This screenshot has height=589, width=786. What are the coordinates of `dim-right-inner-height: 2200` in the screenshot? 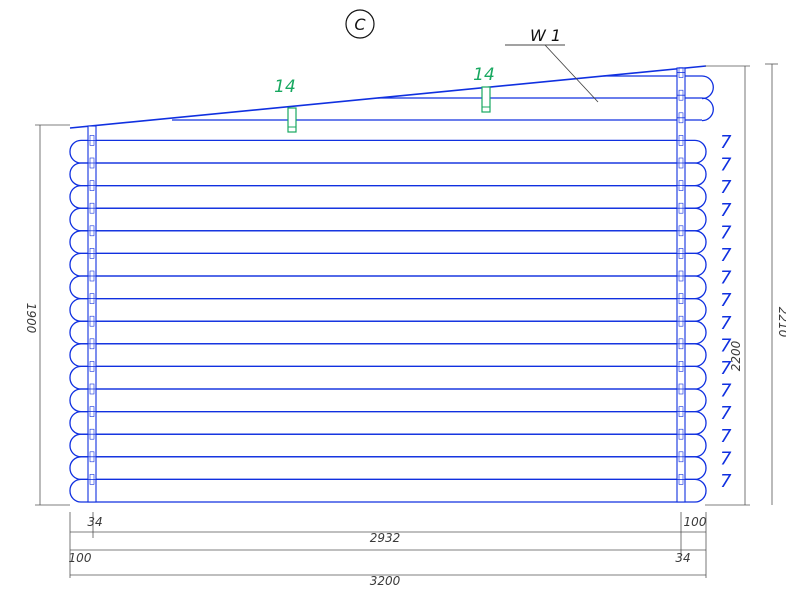 It's located at (736, 355).